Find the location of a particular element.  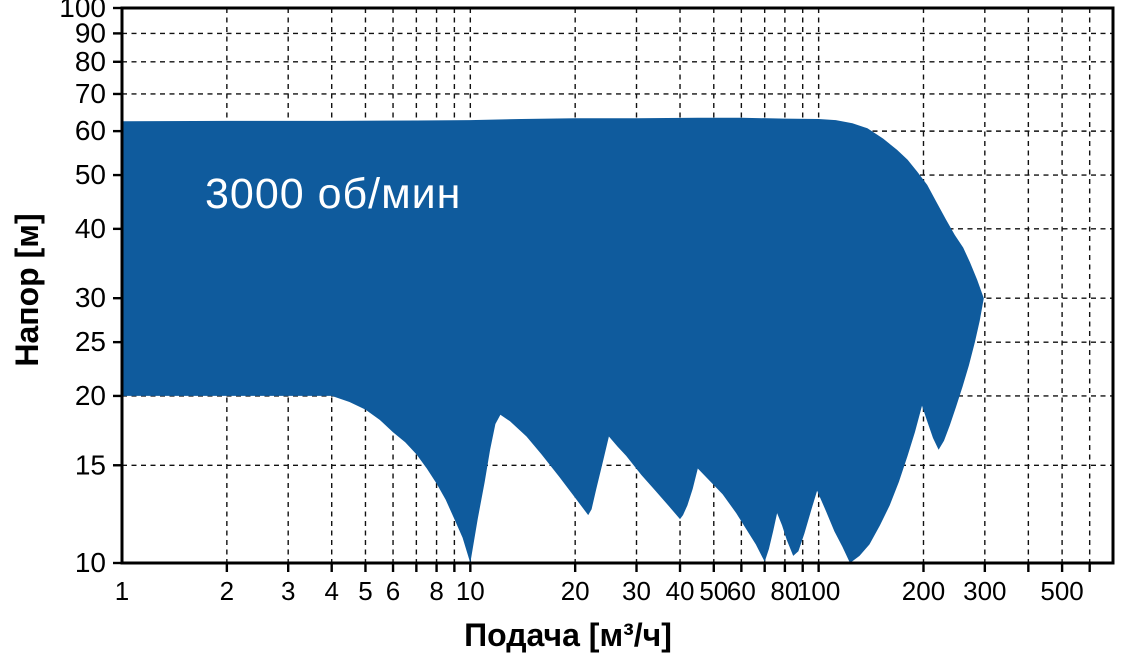

y-tick-label: 10 is located at coordinates (90, 562).